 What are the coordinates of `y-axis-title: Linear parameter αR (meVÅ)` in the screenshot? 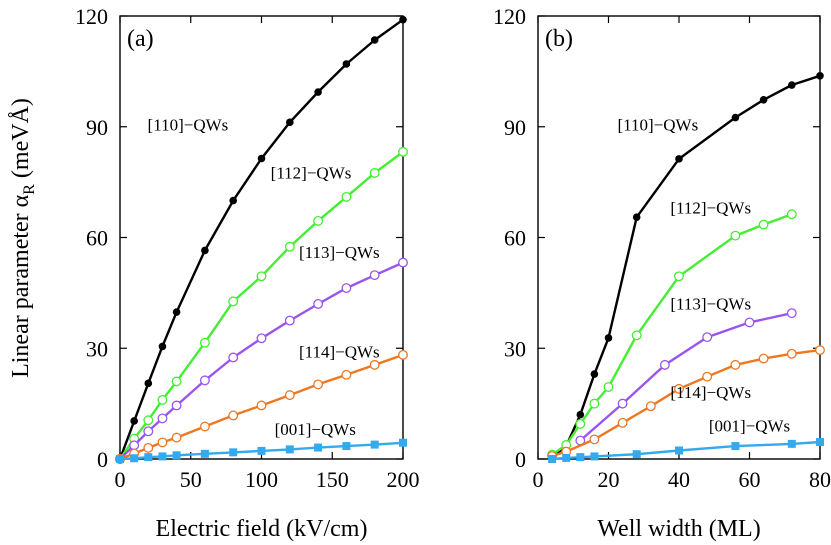 It's located at (23, 238).